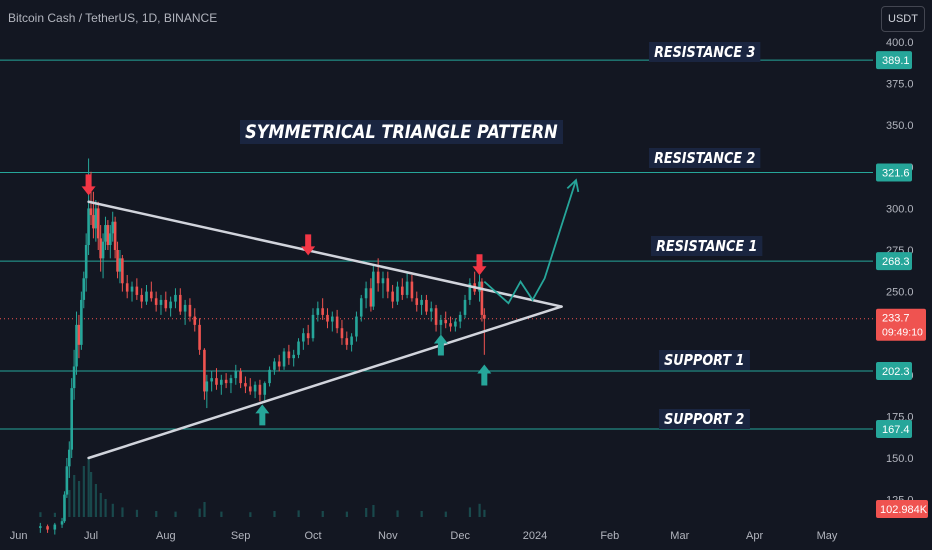 This screenshot has width=932, height=550. Describe the element at coordinates (308, 245) in the screenshot. I see `arrow-down-icon` at that location.